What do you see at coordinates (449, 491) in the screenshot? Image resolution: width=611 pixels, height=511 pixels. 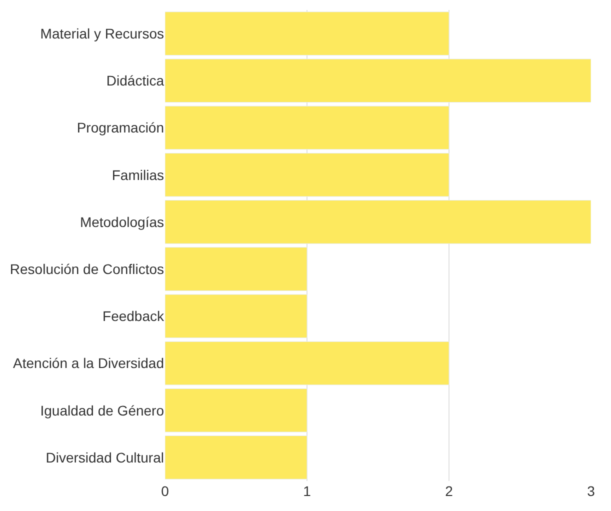 I see `x-tick-label: 2` at bounding box center [449, 491].